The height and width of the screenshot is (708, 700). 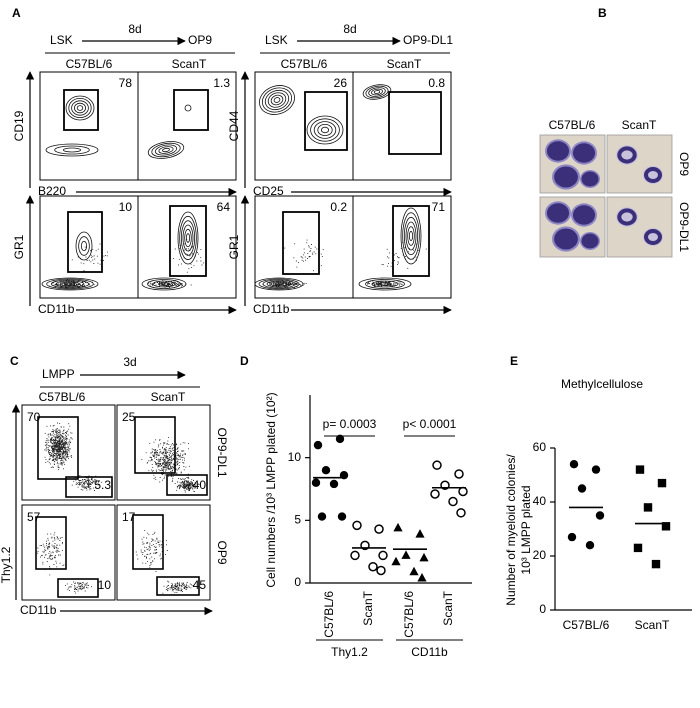 What do you see at coordinates (602, 384) in the screenshot?
I see `chart-title: Methylcellulose` at bounding box center [602, 384].